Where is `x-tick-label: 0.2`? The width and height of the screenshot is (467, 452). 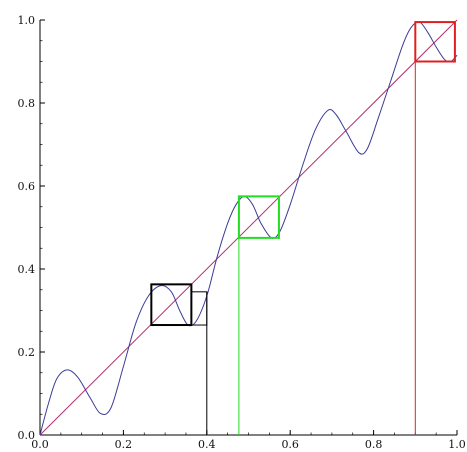 x-tick-label: 0.2 is located at coordinates (124, 444).